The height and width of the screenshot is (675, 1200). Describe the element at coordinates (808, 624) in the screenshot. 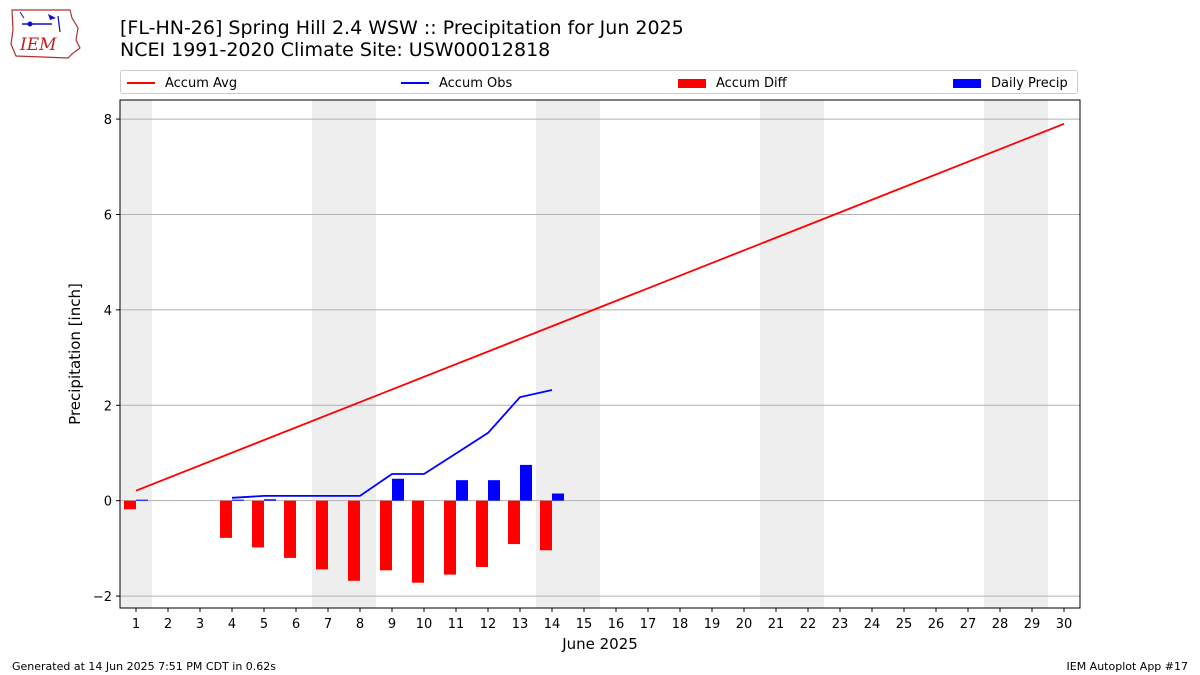

I see `x-tick-label: 22` at that location.